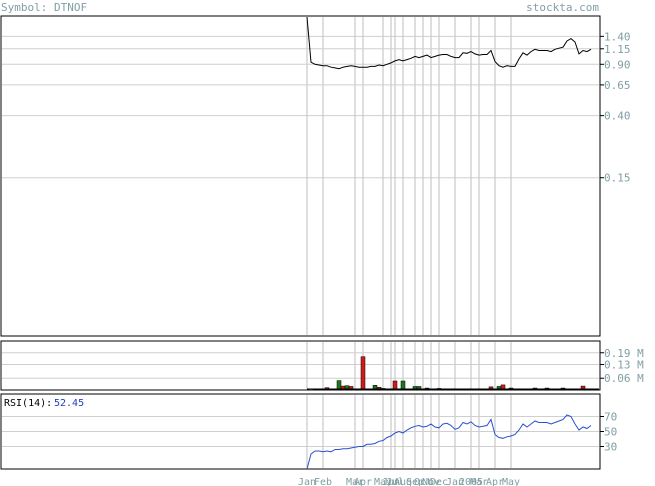 This screenshot has height=486, width=655. What do you see at coordinates (415, 481) in the screenshot?
I see `x-tick-label: Sep` at bounding box center [415, 481].